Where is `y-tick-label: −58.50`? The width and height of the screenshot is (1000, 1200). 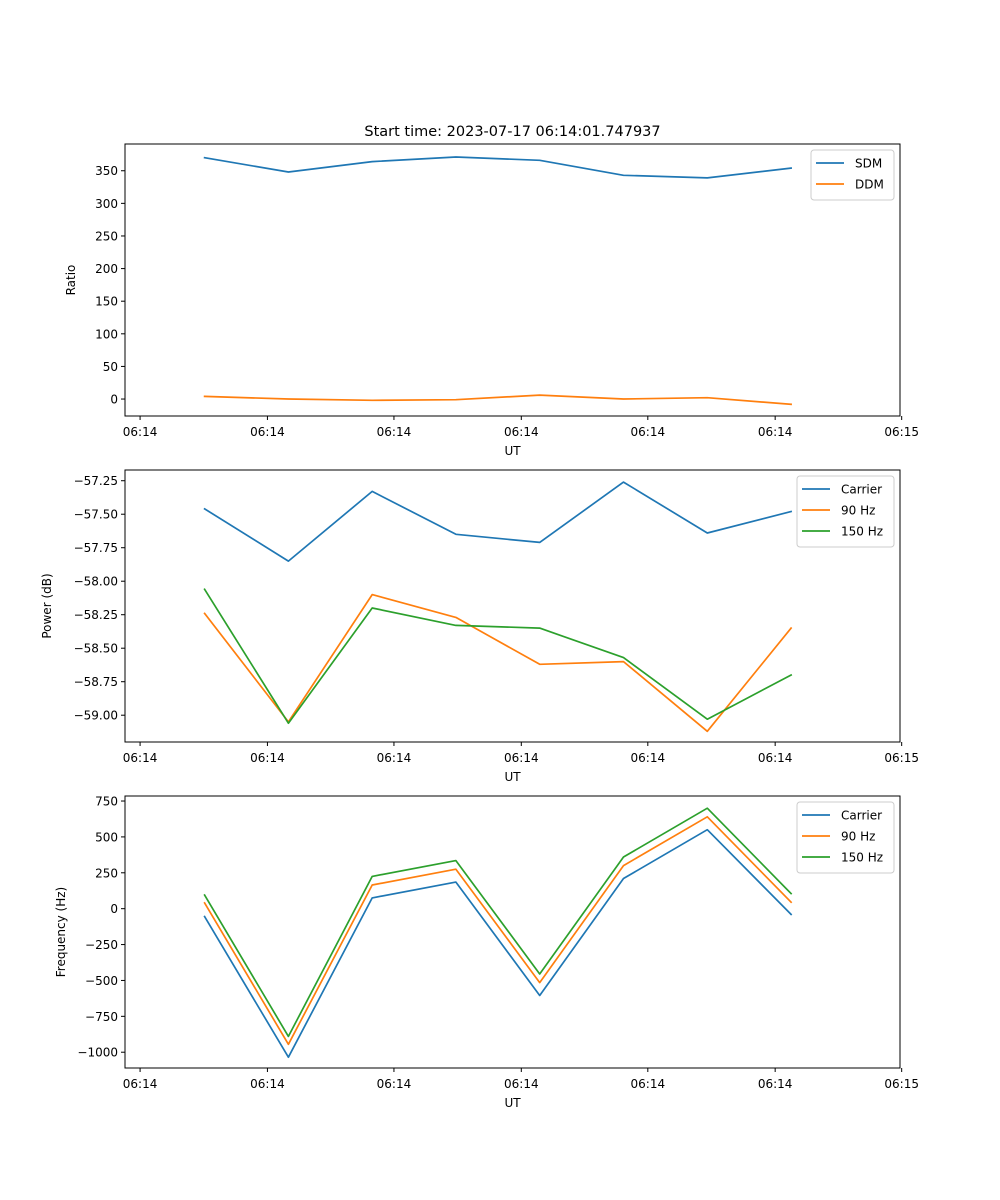
y-tick-label: −58.50 is located at coordinates (96, 649).